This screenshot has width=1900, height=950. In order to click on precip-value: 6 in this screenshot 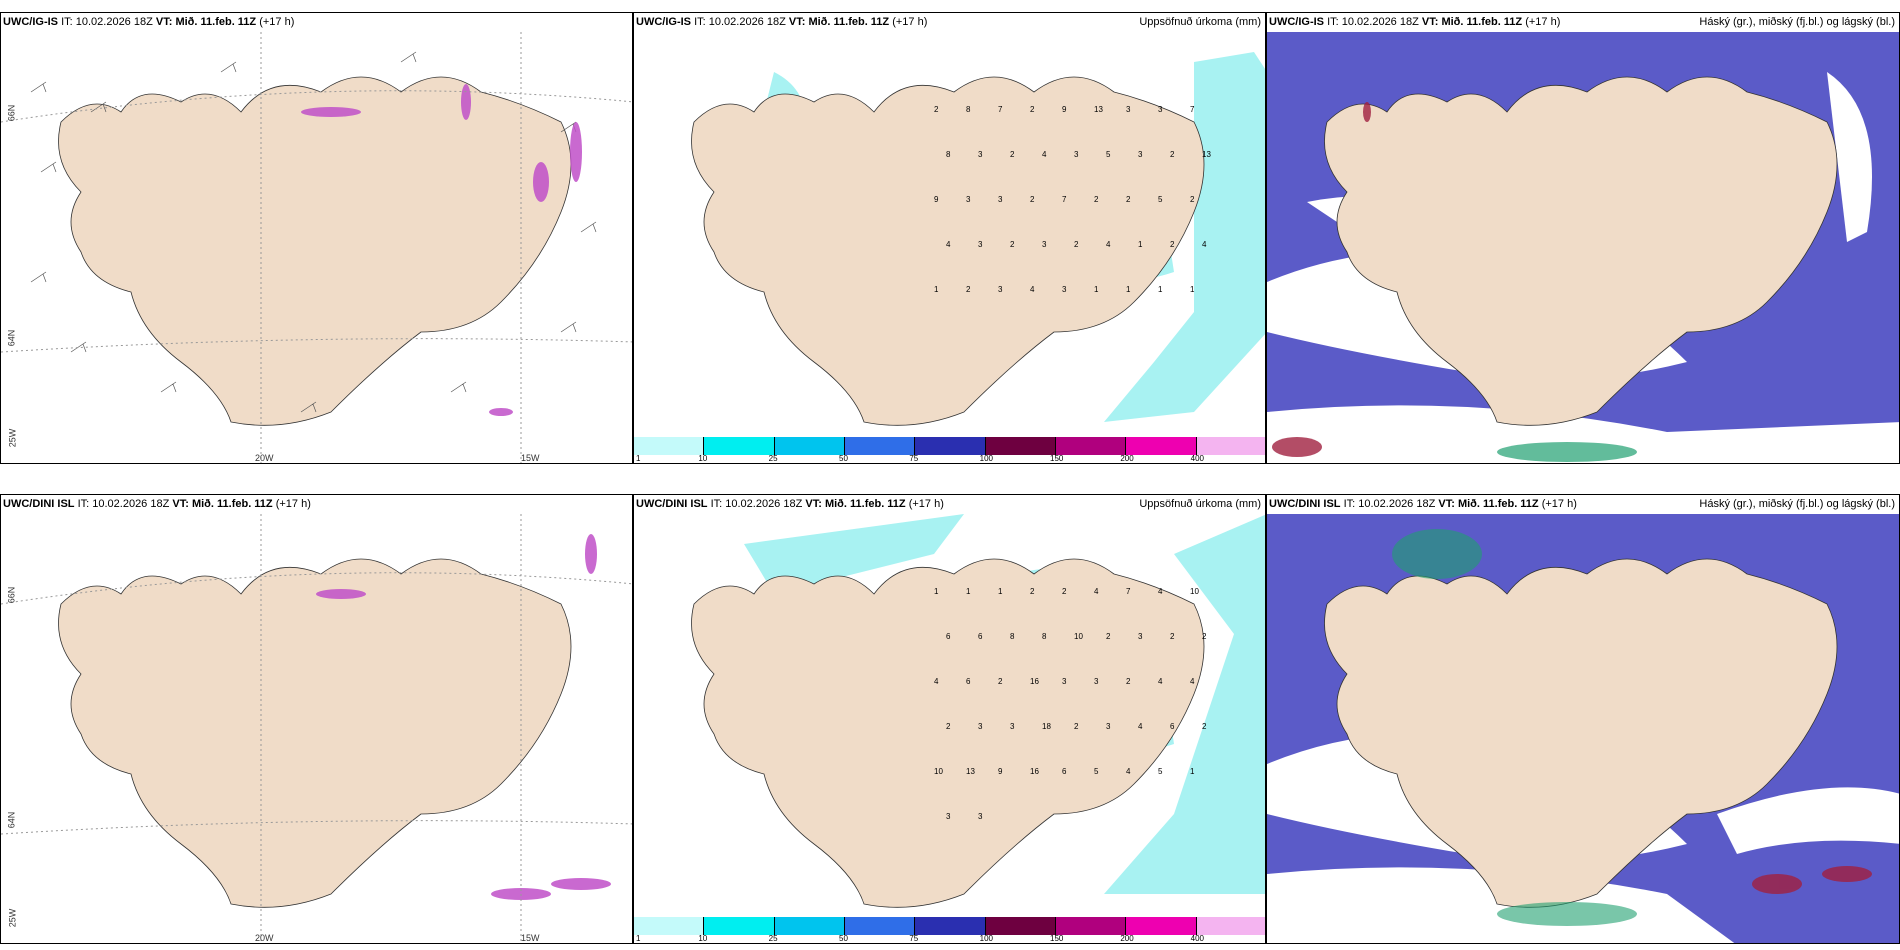, I will do `click(980, 636)`.